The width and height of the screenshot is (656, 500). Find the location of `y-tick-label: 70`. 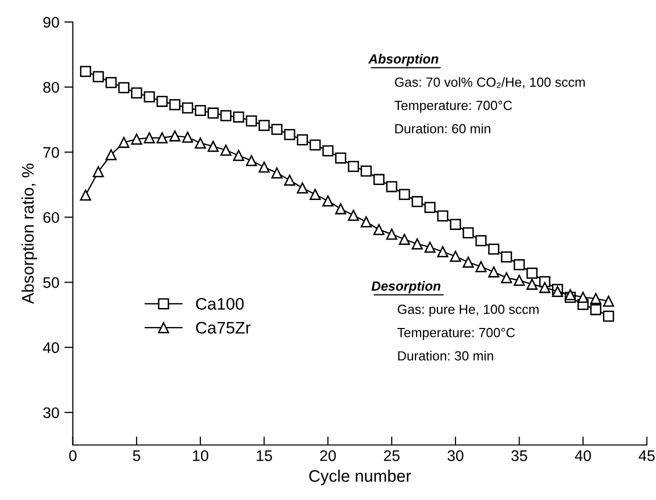

y-tick-label: 70 is located at coordinates (51, 152).